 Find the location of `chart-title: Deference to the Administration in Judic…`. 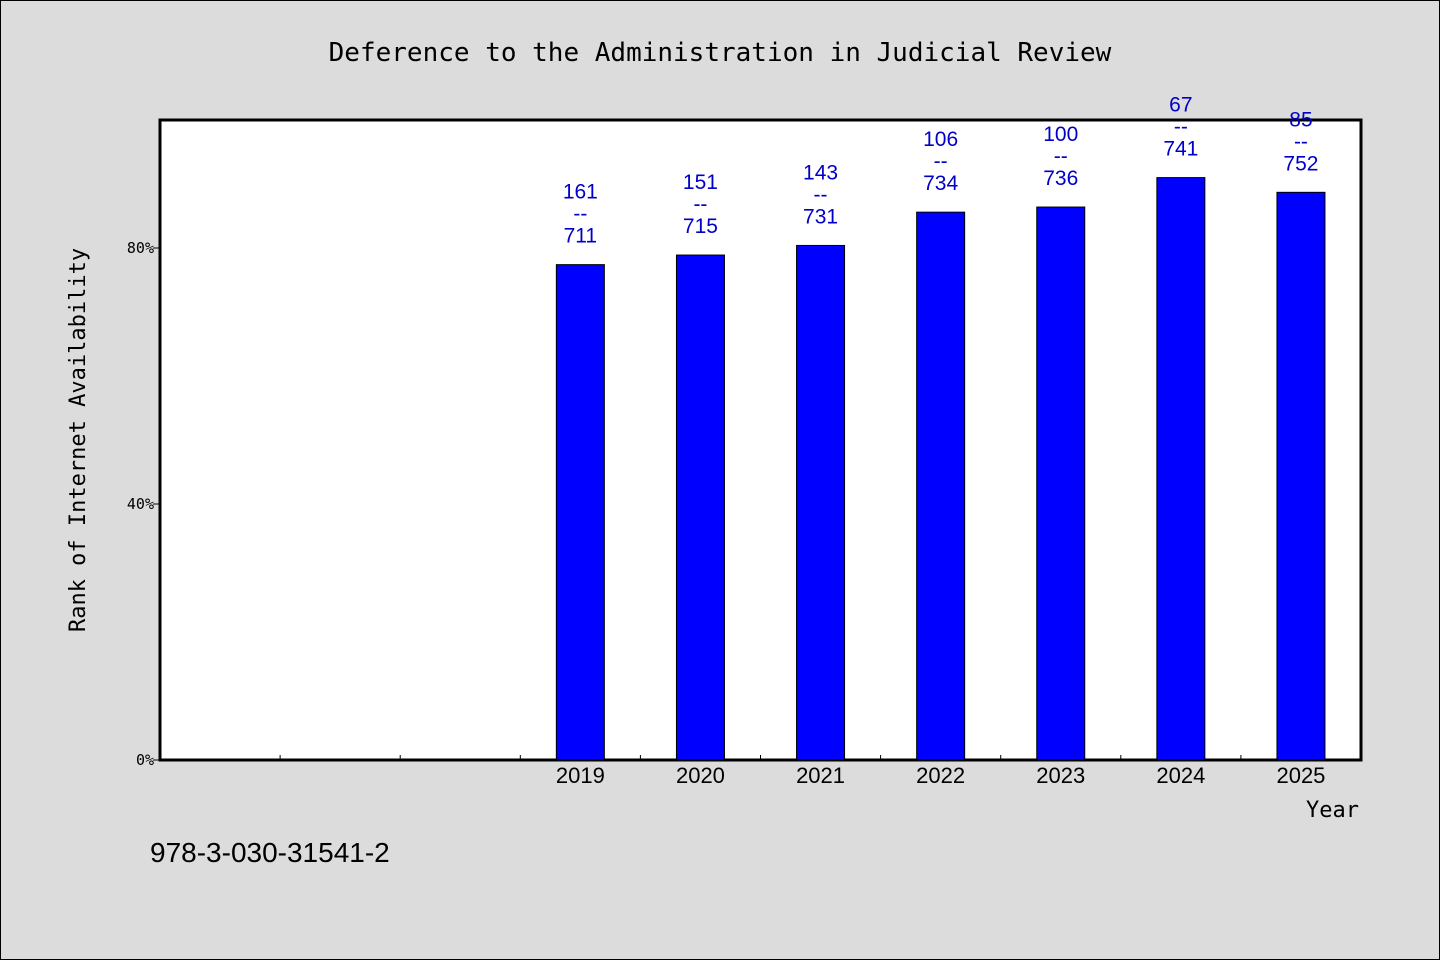

chart-title: Deference to the Administration in Judic… is located at coordinates (720, 53).